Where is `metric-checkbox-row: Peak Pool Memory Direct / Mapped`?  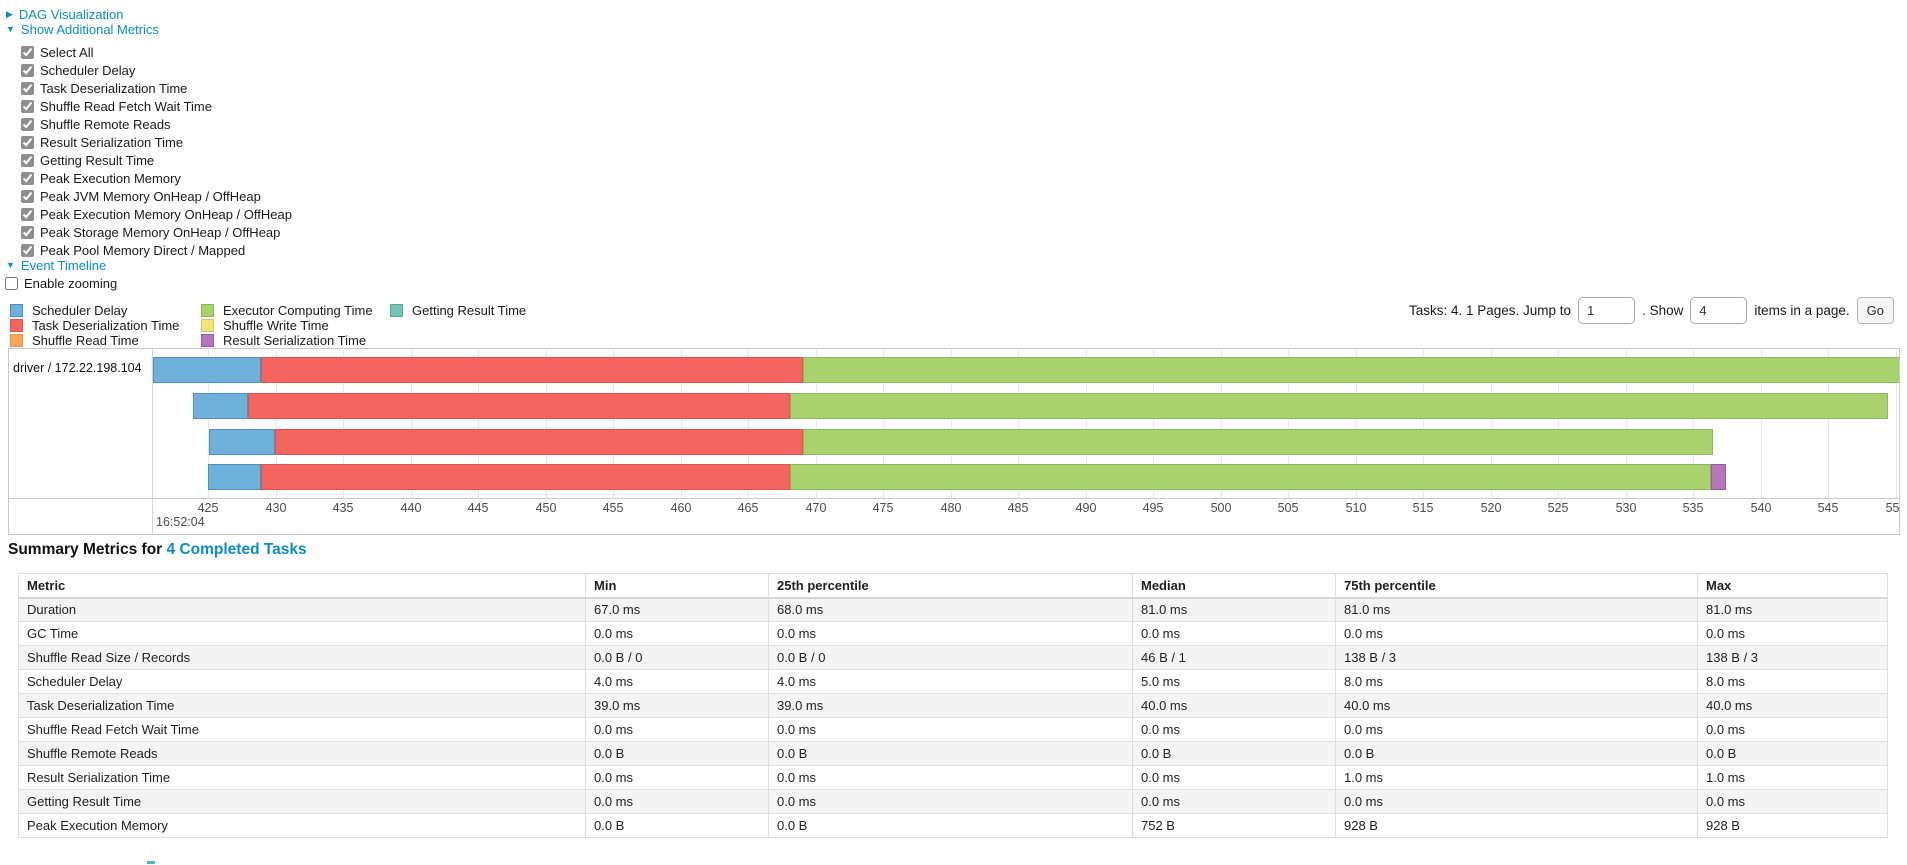
metric-checkbox-row: Peak Pool Memory Direct / Mapped is located at coordinates (133, 250).